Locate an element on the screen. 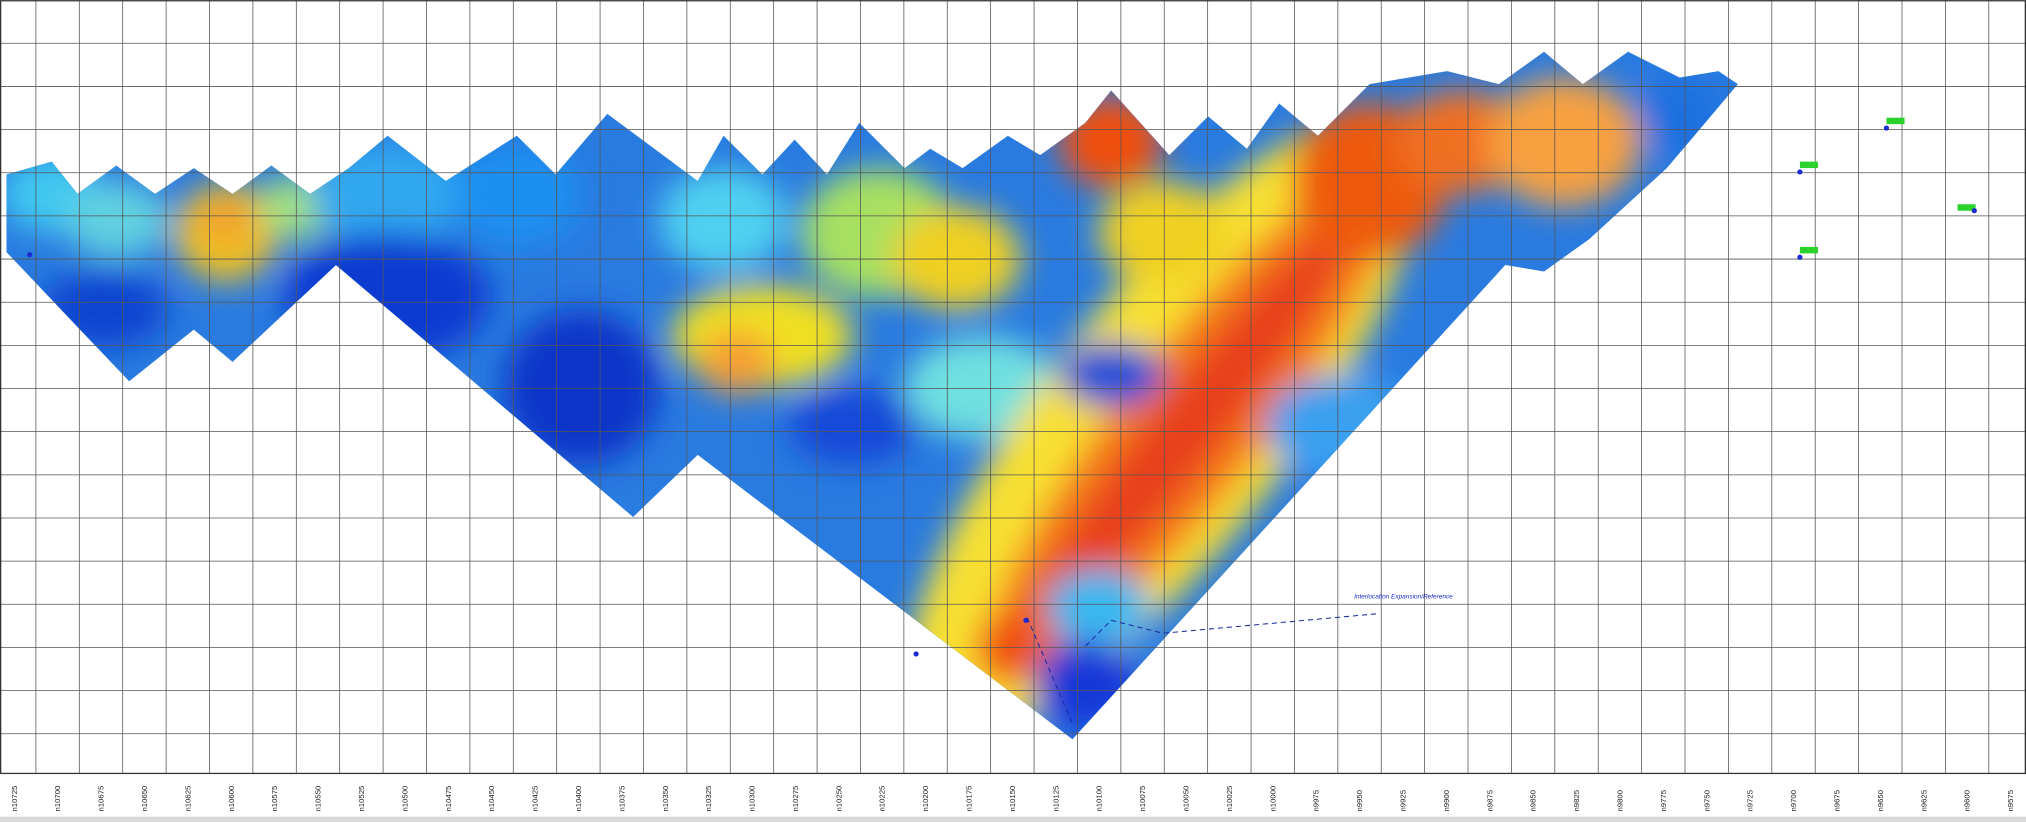 The width and height of the screenshot is (2026, 822). x-tick-label: n9575 is located at coordinates (2010, 801).